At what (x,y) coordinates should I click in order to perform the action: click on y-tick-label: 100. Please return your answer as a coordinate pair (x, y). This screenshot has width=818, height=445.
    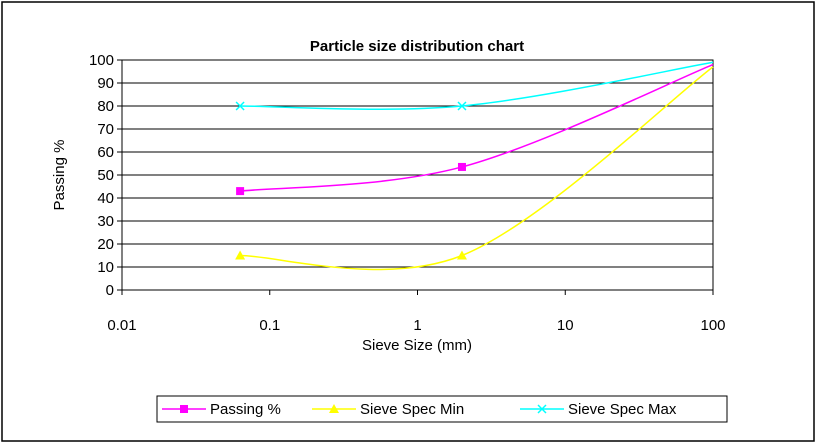
    Looking at the image, I should click on (101, 60).